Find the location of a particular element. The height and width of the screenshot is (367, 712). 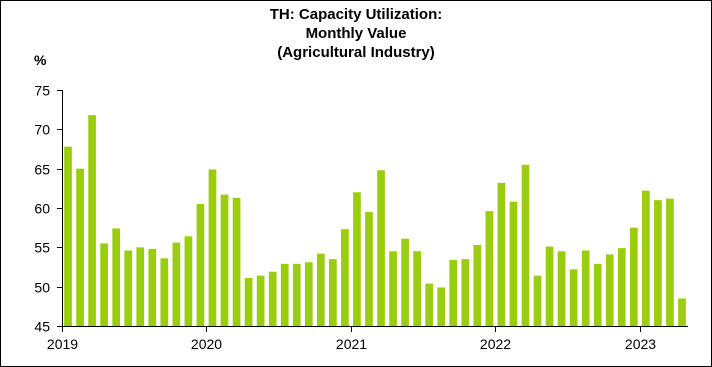

y-tick-label: 50 is located at coordinates (42, 288).